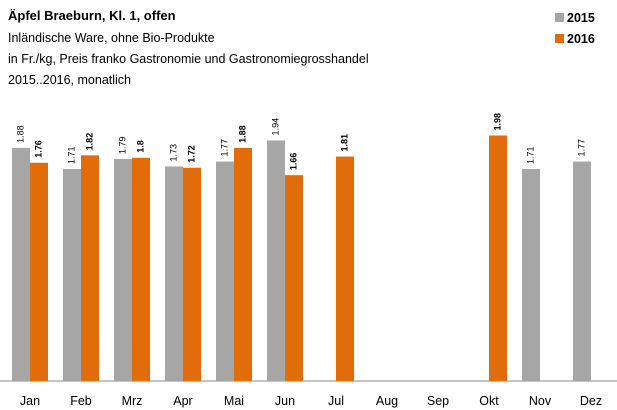 This screenshot has width=617, height=410. Describe the element at coordinates (92, 15) in the screenshot. I see `chart-title: Äpfel Braeburn, Kl. 1, offen` at that location.